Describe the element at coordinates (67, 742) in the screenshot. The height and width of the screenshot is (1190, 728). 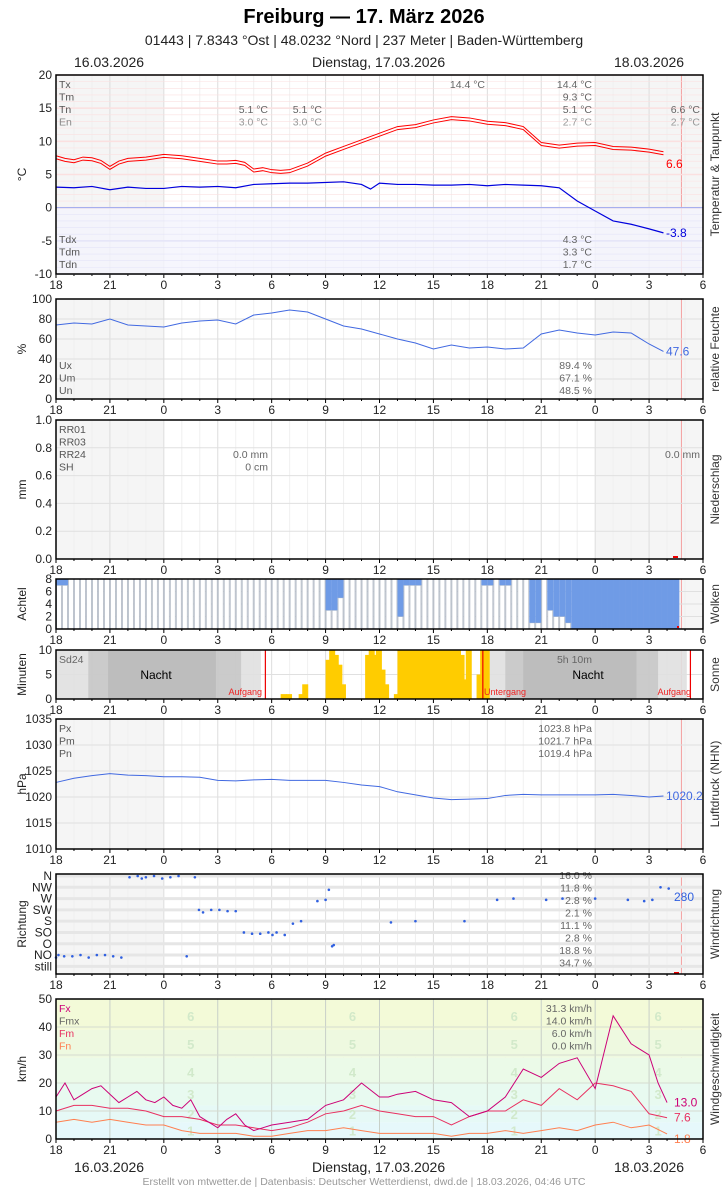
I see `legend-label: Pm` at that location.